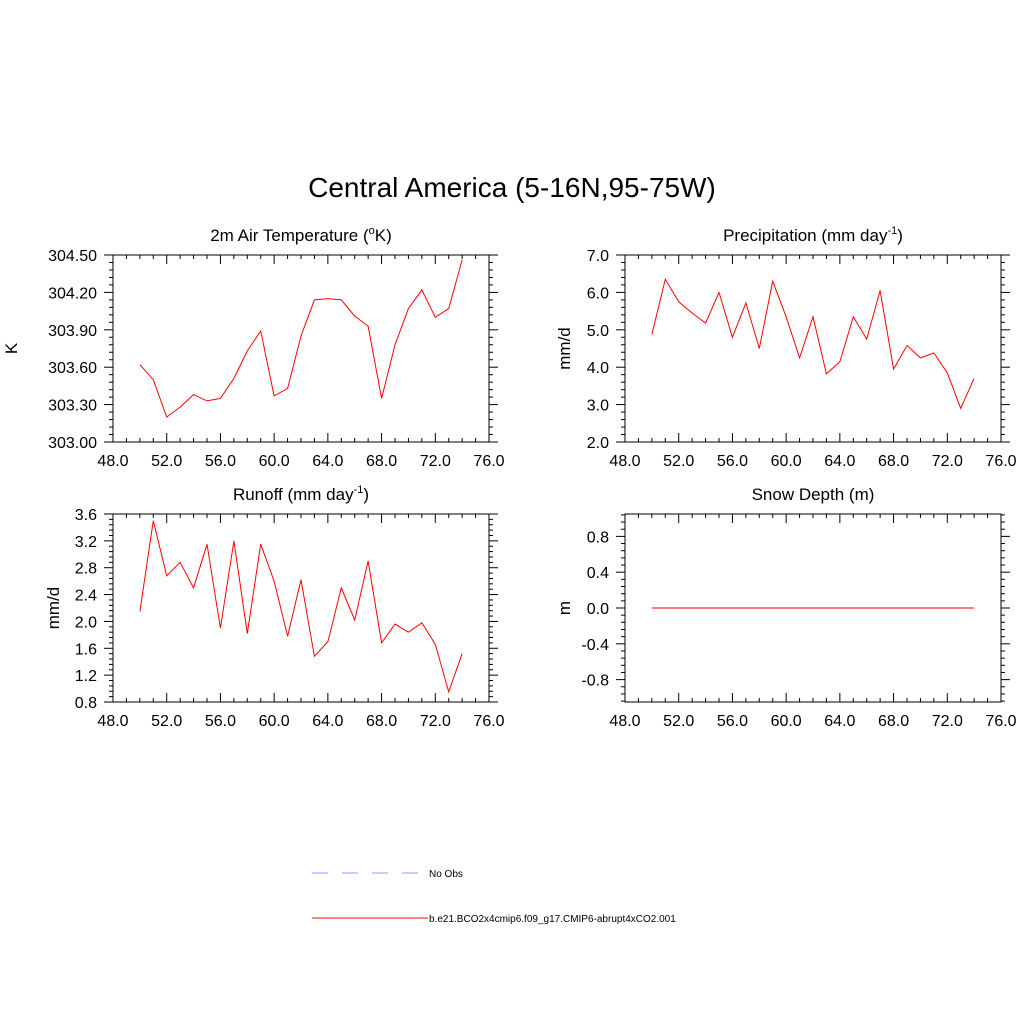 This screenshot has width=1024, height=1024. I want to click on y-tick-label: 3.0, so click(598, 406).